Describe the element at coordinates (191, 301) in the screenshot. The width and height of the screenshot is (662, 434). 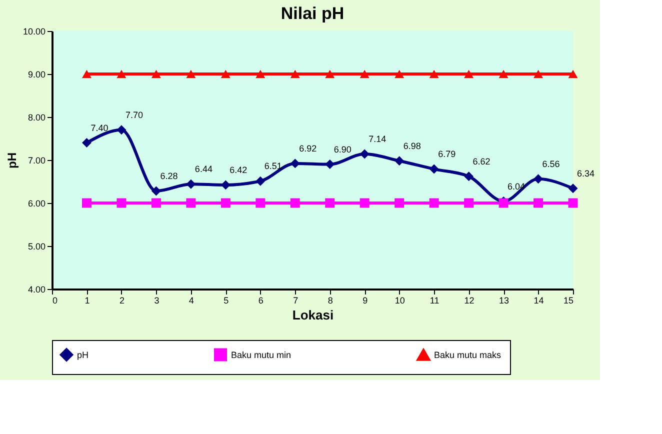
I see `x-tick-label: 4` at that location.